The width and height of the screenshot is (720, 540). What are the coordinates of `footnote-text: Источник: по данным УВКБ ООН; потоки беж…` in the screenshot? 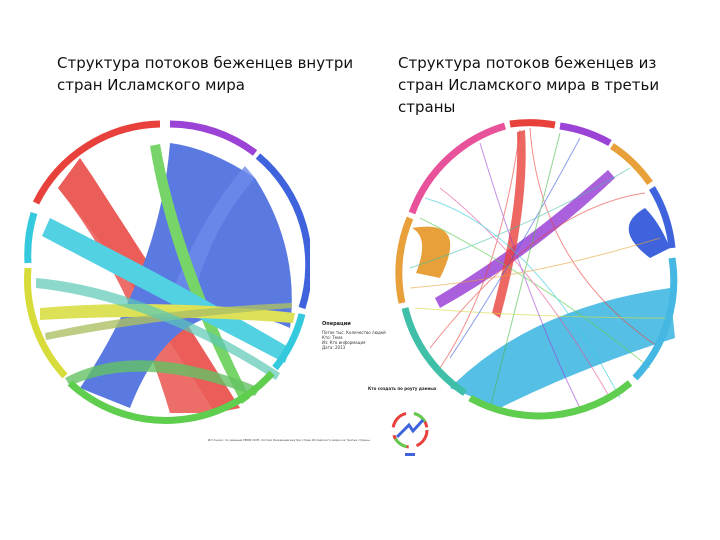 It's located at (289, 440).